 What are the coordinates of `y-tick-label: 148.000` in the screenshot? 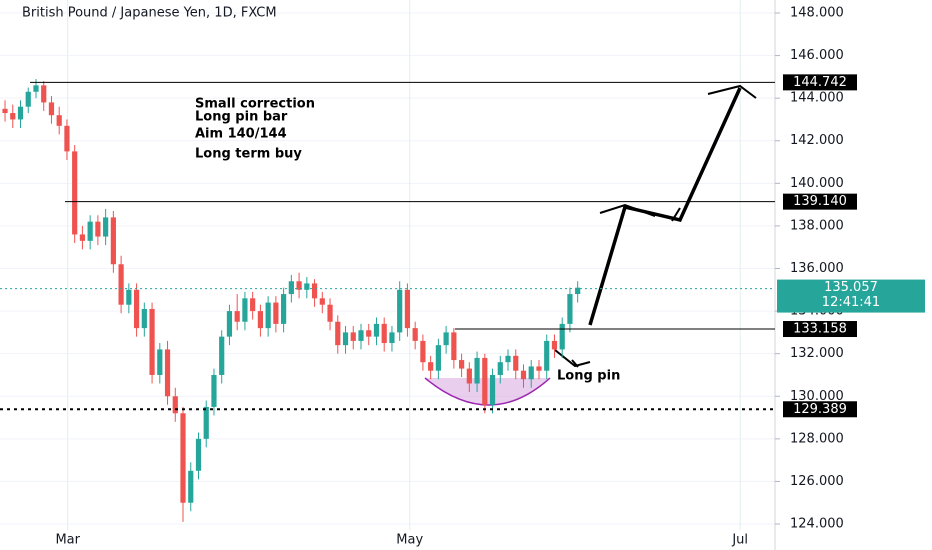 It's located at (817, 12).